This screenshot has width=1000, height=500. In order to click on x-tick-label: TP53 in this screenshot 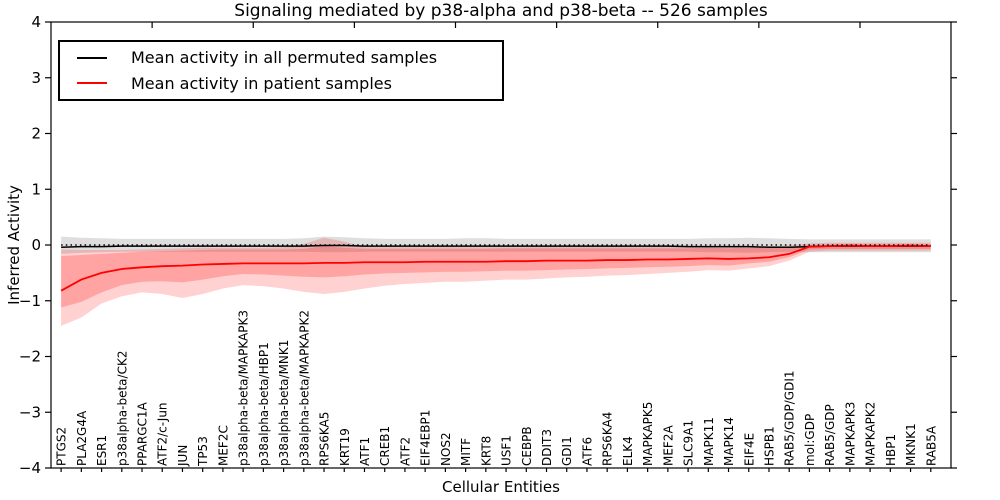, I will do `click(203, 451)`.